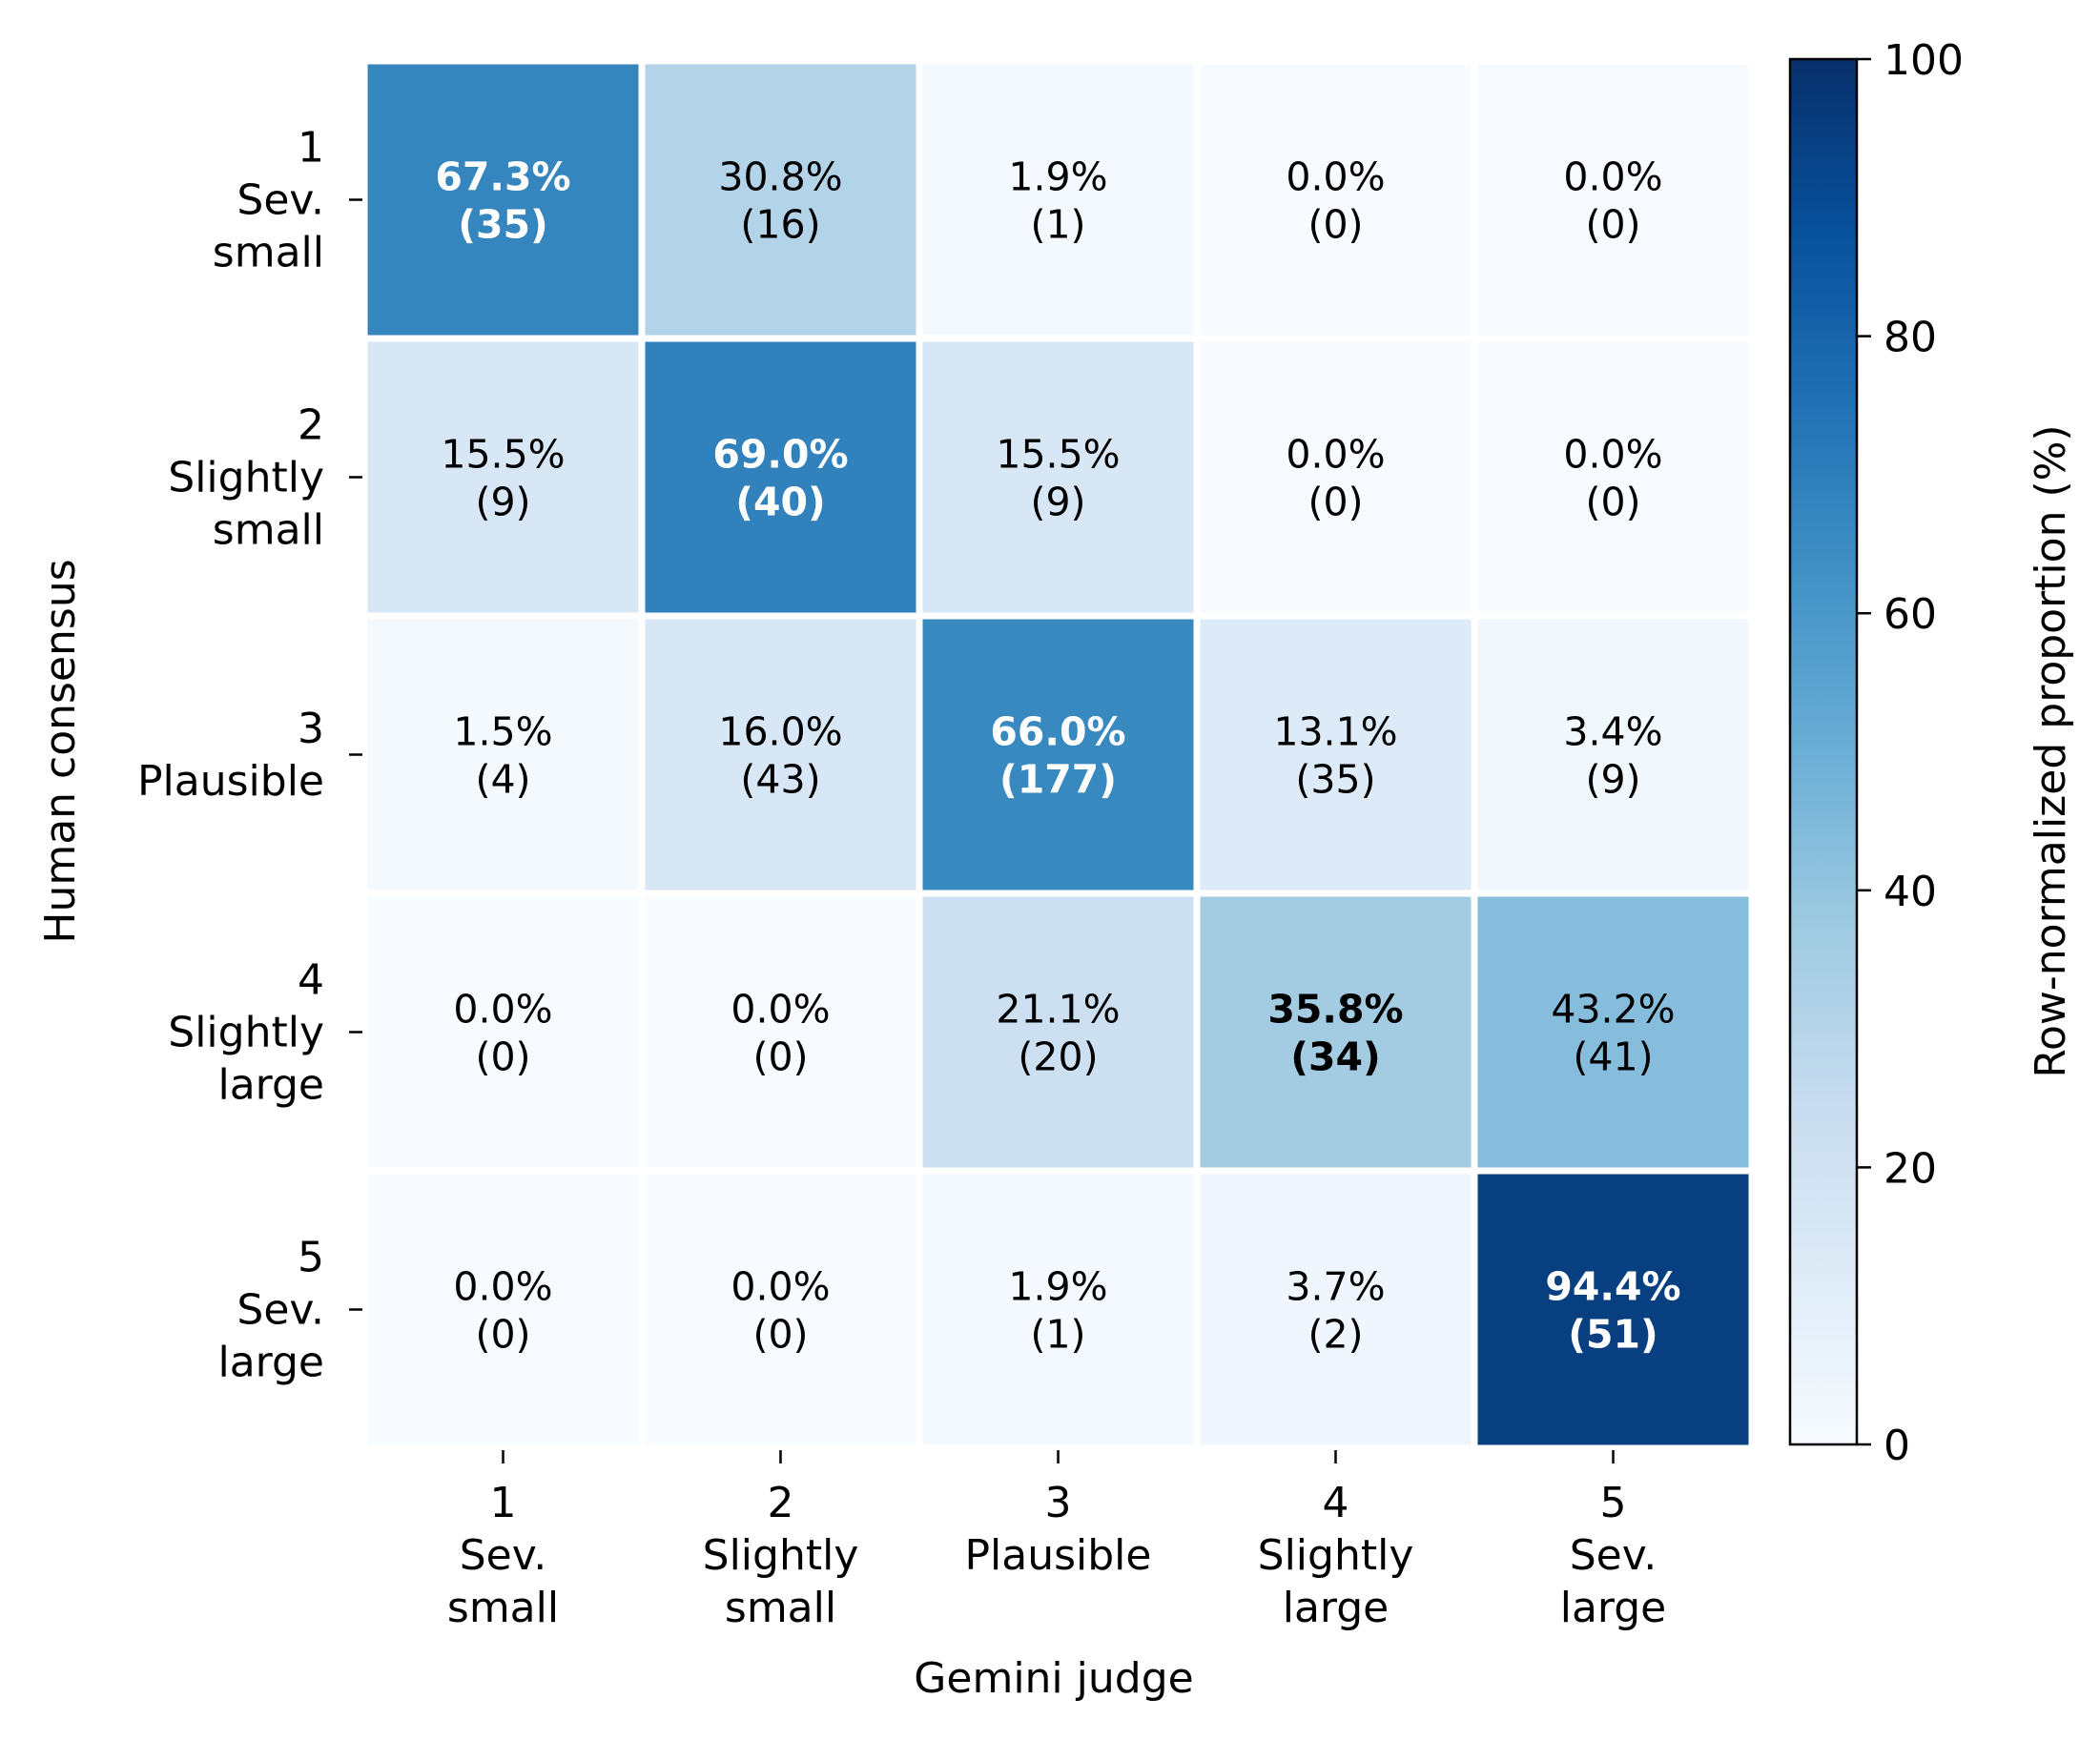 The image size is (2100, 1740). I want to click on colorbar-tick-label: 0, so click(1897, 1446).